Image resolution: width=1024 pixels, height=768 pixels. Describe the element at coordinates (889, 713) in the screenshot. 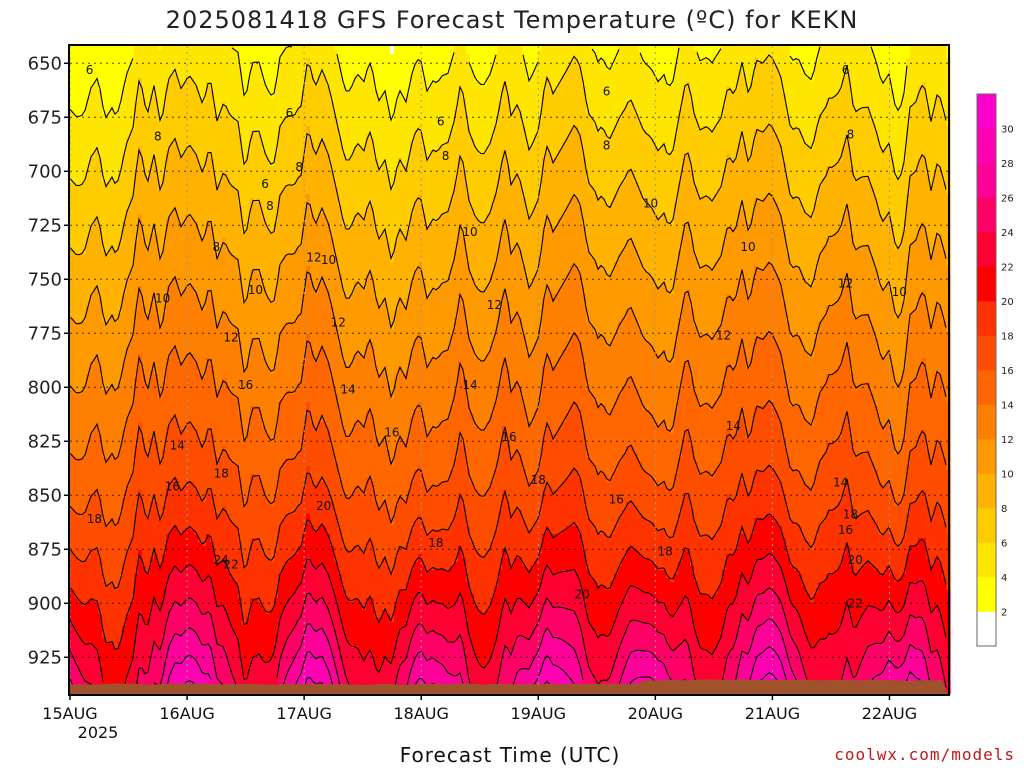

I see `x-tick-label: 22AUG` at that location.